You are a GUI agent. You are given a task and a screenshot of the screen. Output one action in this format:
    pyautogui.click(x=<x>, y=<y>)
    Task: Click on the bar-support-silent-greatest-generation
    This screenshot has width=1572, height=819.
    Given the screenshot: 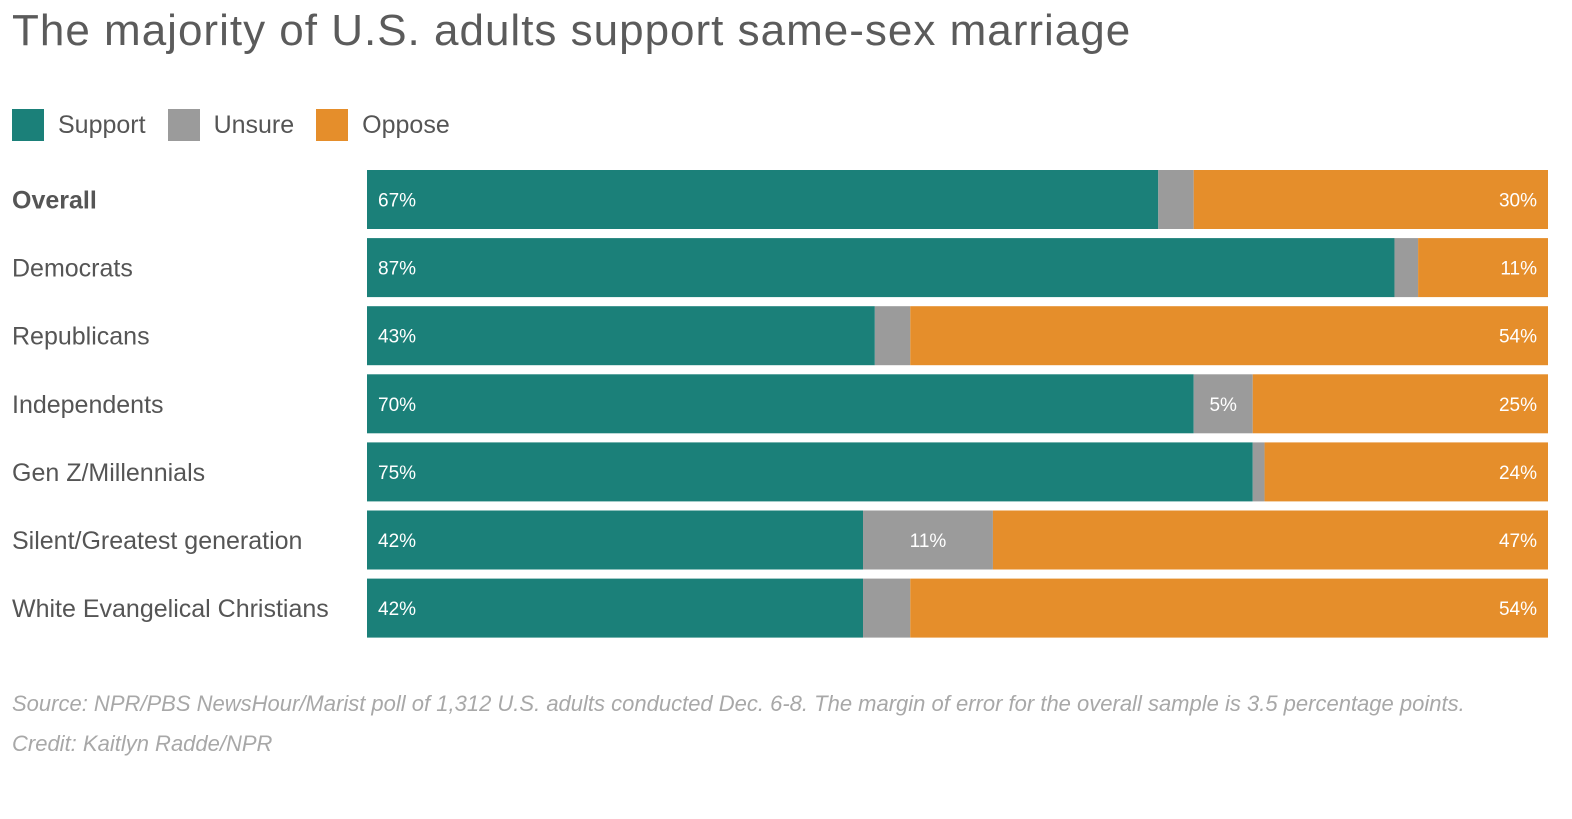 What is the action you would take?
    pyautogui.click(x=615, y=540)
    